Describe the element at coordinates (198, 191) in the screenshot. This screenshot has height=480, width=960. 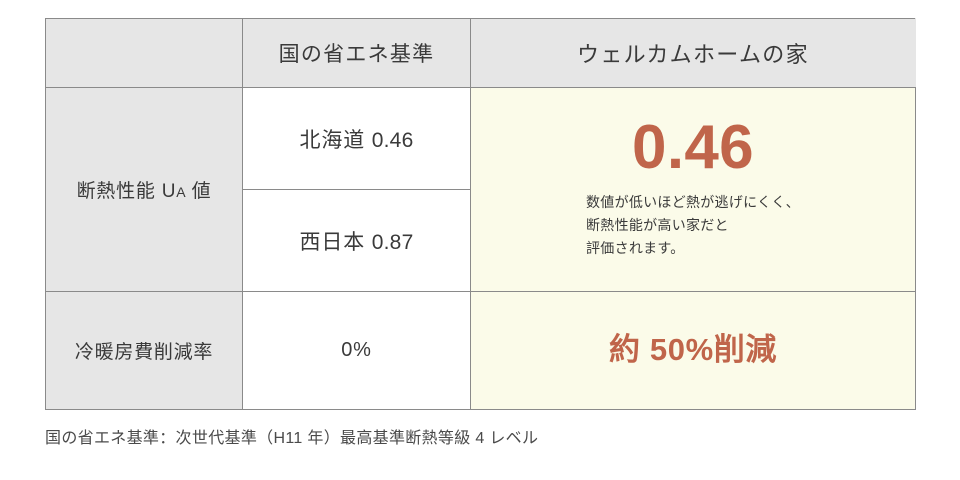
I see `row-label-ua-tail: 値` at that location.